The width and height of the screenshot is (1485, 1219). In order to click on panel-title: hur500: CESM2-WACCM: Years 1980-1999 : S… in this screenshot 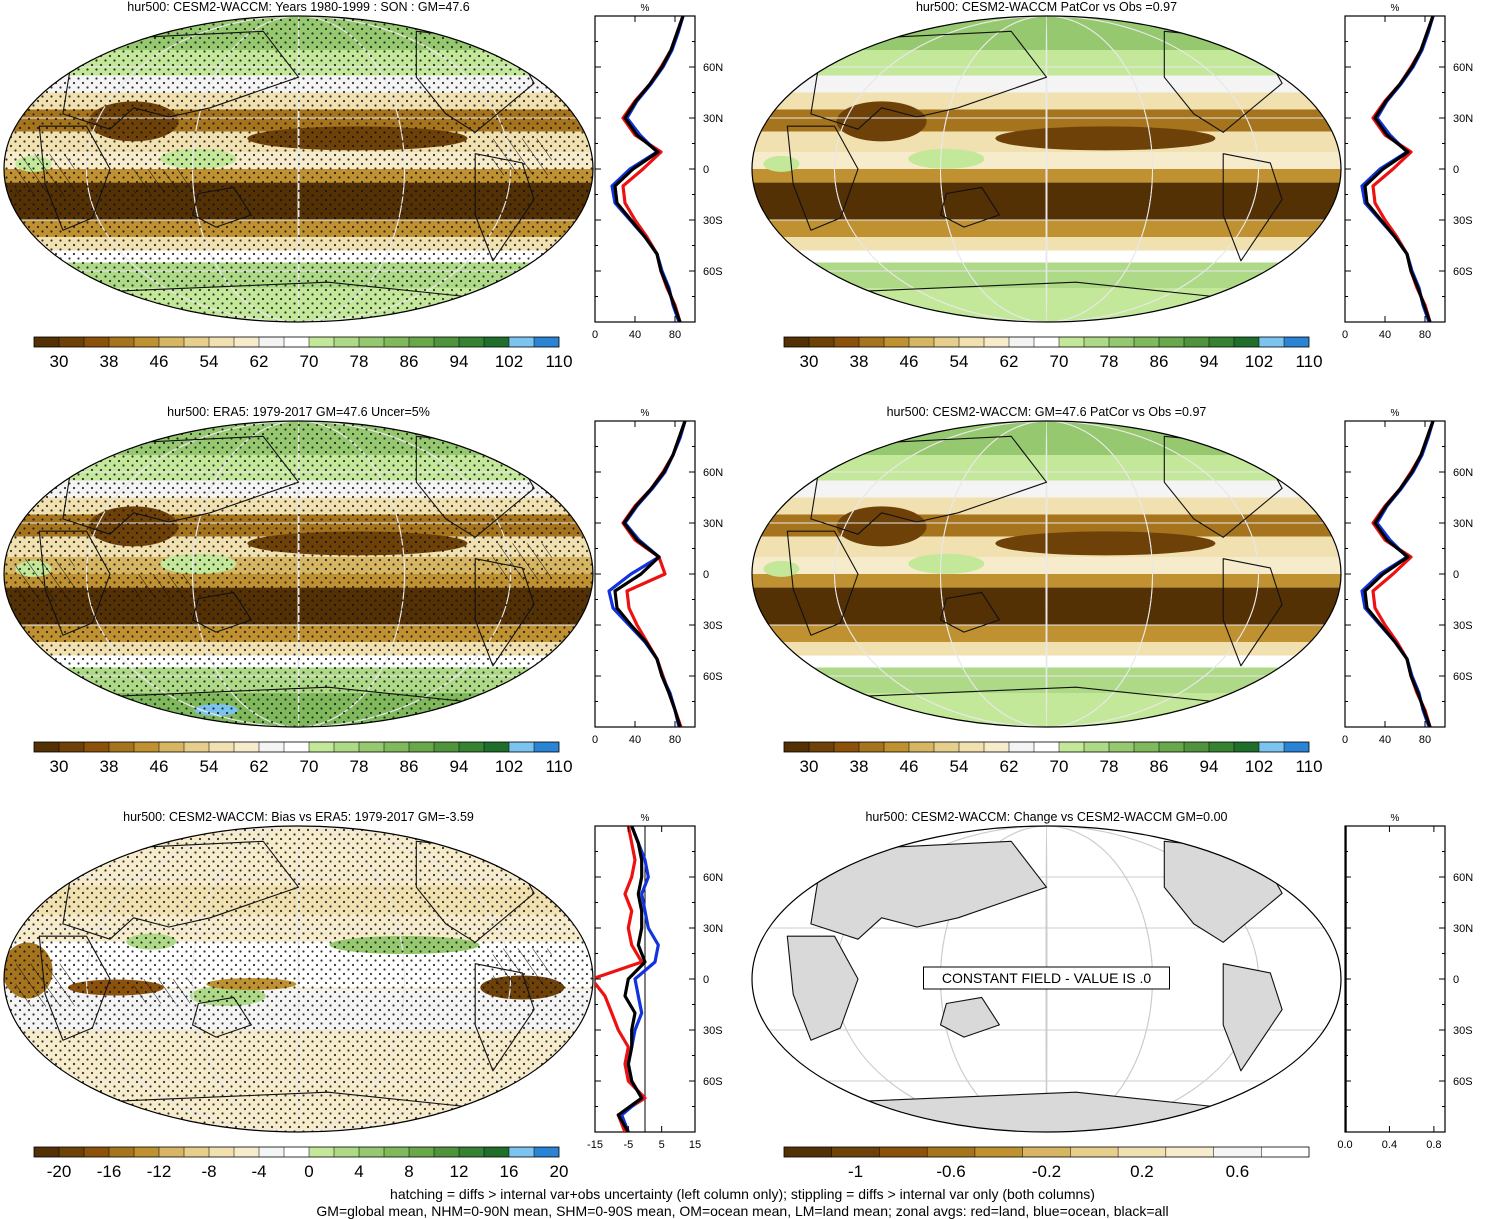, I will do `click(298, 7)`.